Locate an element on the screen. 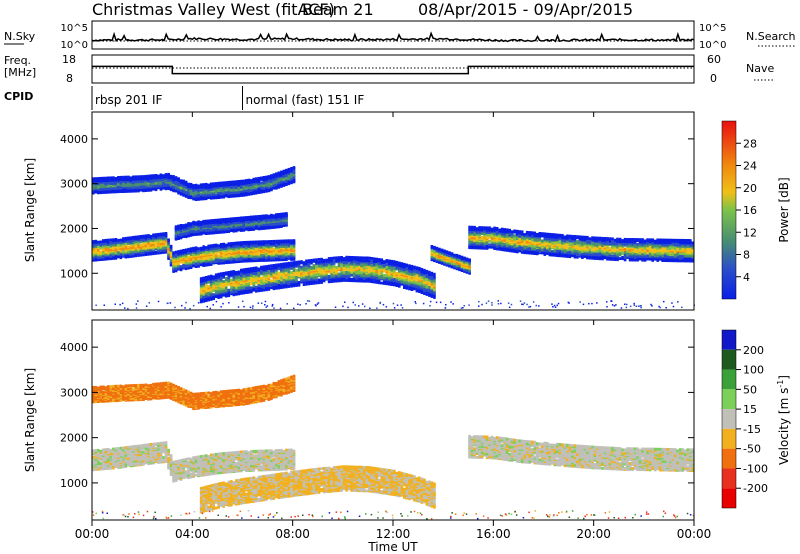 This screenshot has height=554, width=800. noise-left-label: N.Sky is located at coordinates (20, 36).